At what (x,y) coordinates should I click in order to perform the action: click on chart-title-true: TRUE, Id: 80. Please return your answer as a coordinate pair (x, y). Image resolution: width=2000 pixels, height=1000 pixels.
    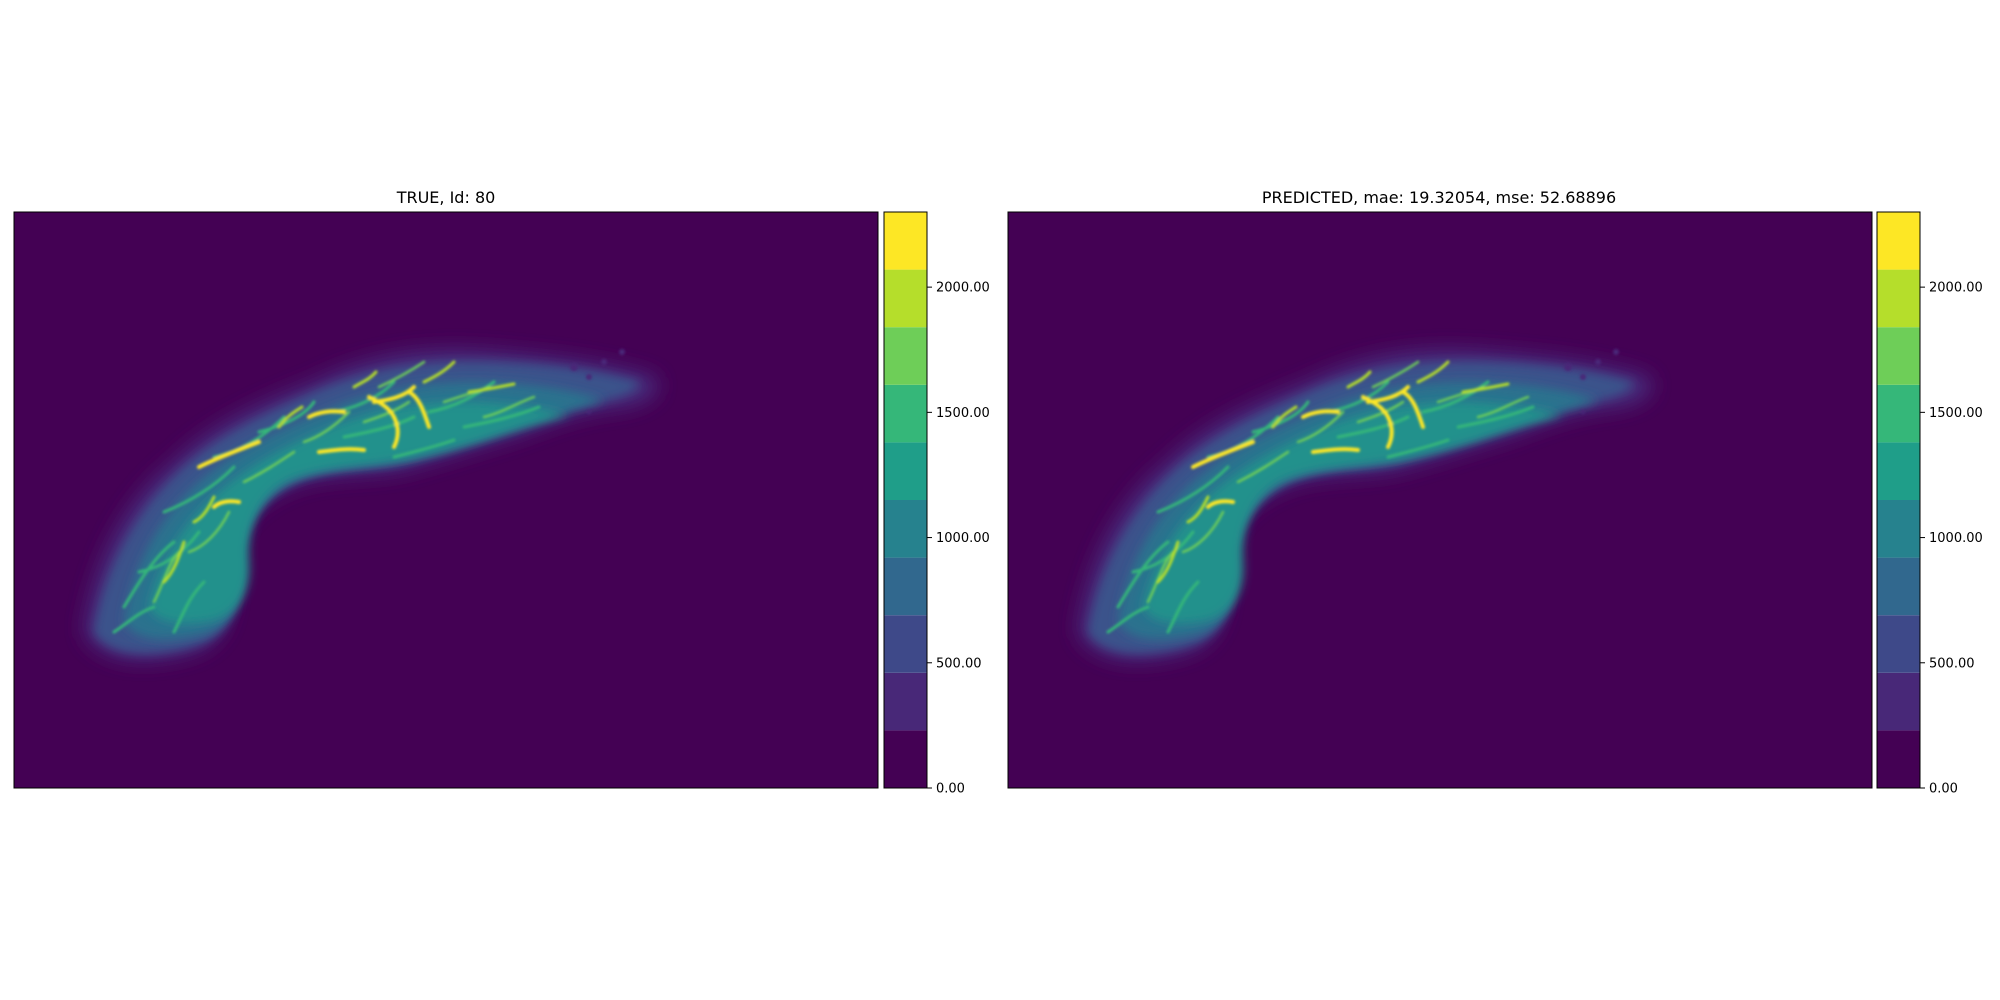
    Looking at the image, I should click on (446, 197).